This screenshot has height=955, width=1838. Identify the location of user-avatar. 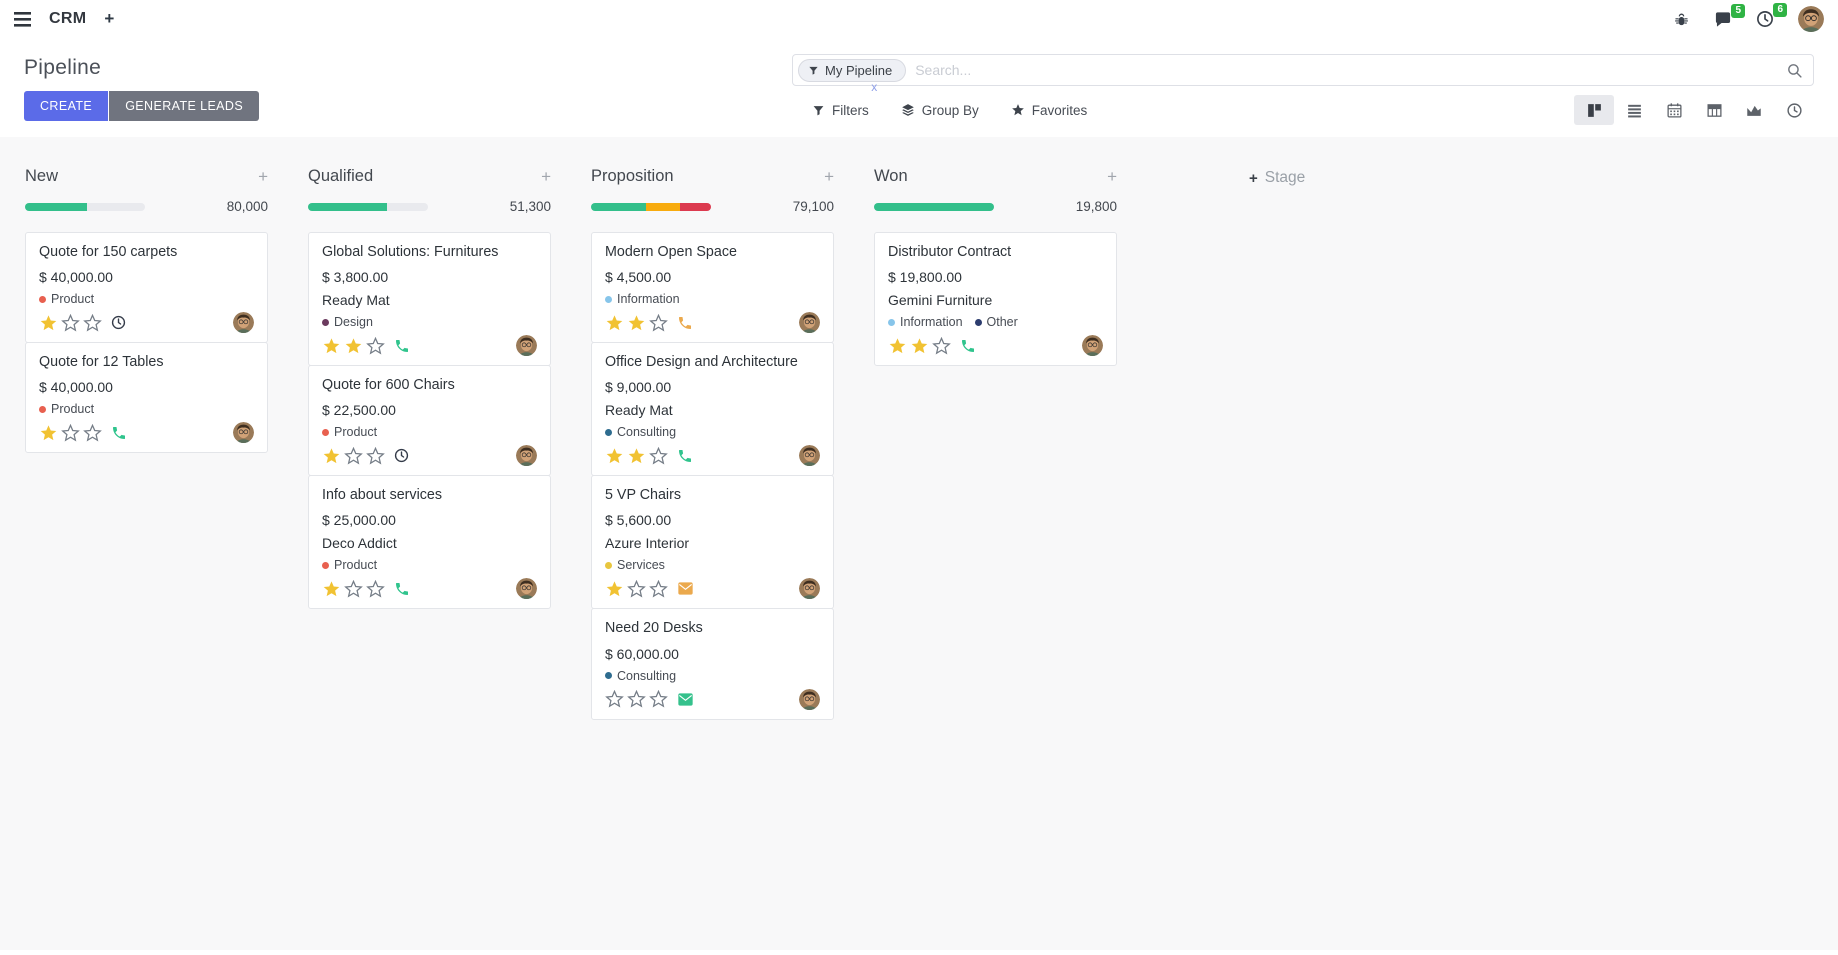
(1811, 19).